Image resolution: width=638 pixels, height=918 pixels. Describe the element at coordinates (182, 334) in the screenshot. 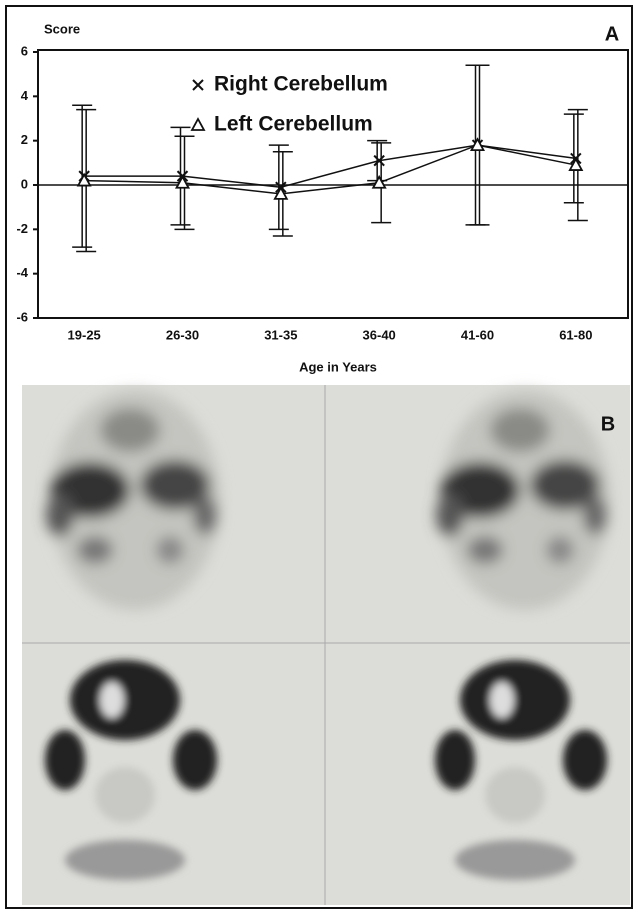

I see `x-tick-label: 26-30` at that location.